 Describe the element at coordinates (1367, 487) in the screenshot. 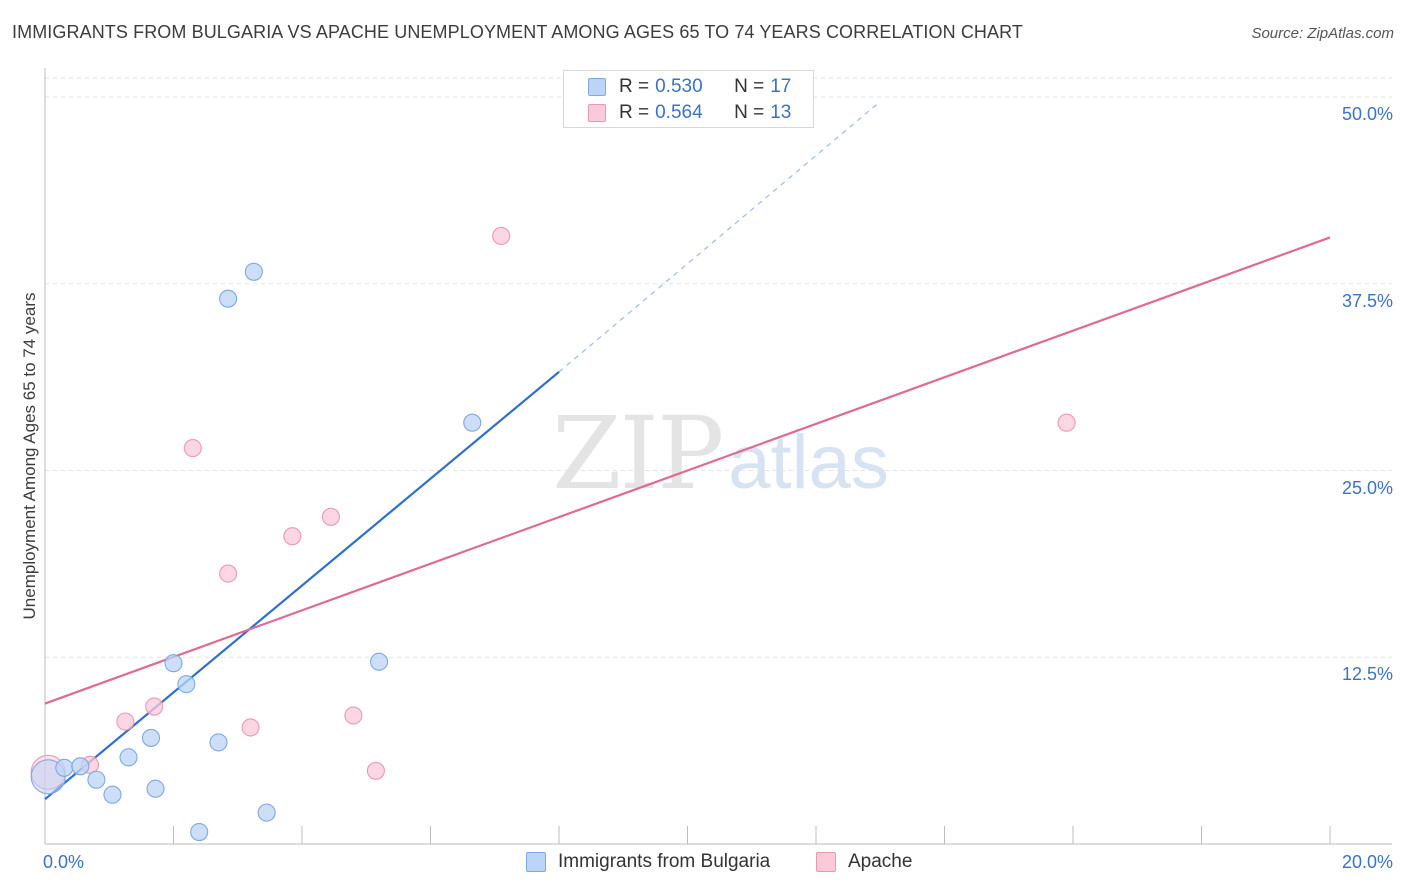

I see `y-tick-label: 25.0%` at that location.